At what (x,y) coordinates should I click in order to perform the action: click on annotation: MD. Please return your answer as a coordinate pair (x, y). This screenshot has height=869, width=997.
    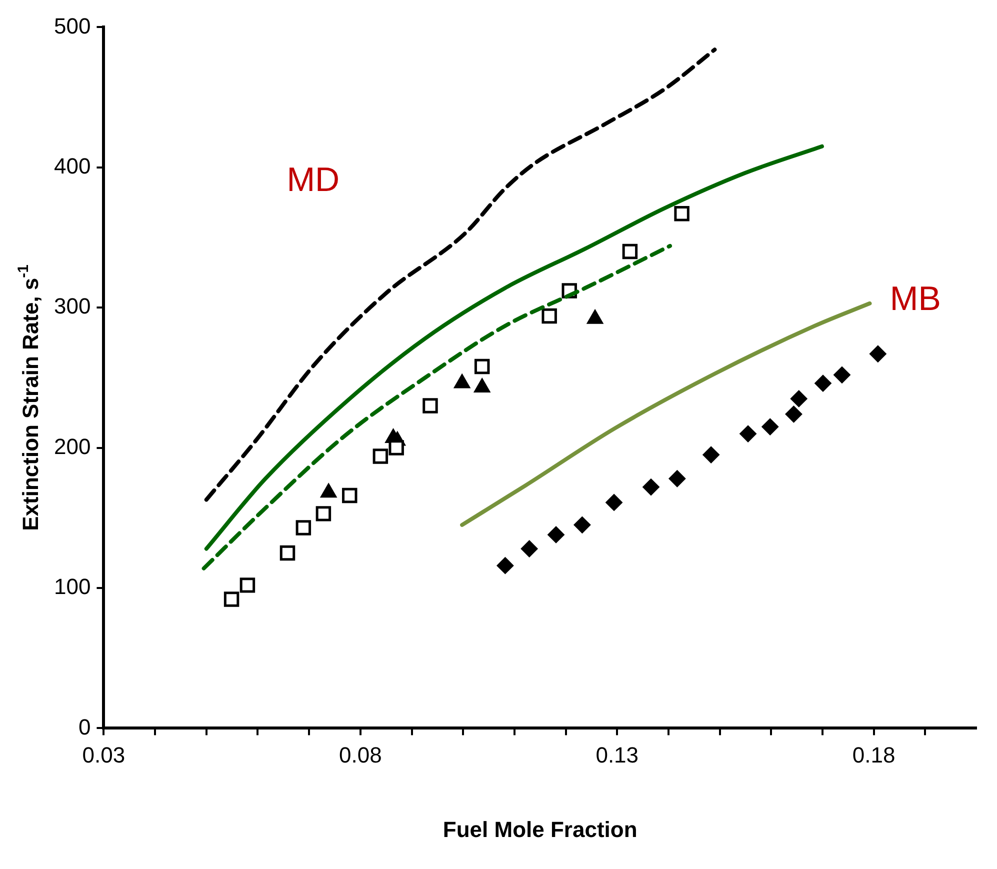
    Looking at the image, I should click on (313, 179).